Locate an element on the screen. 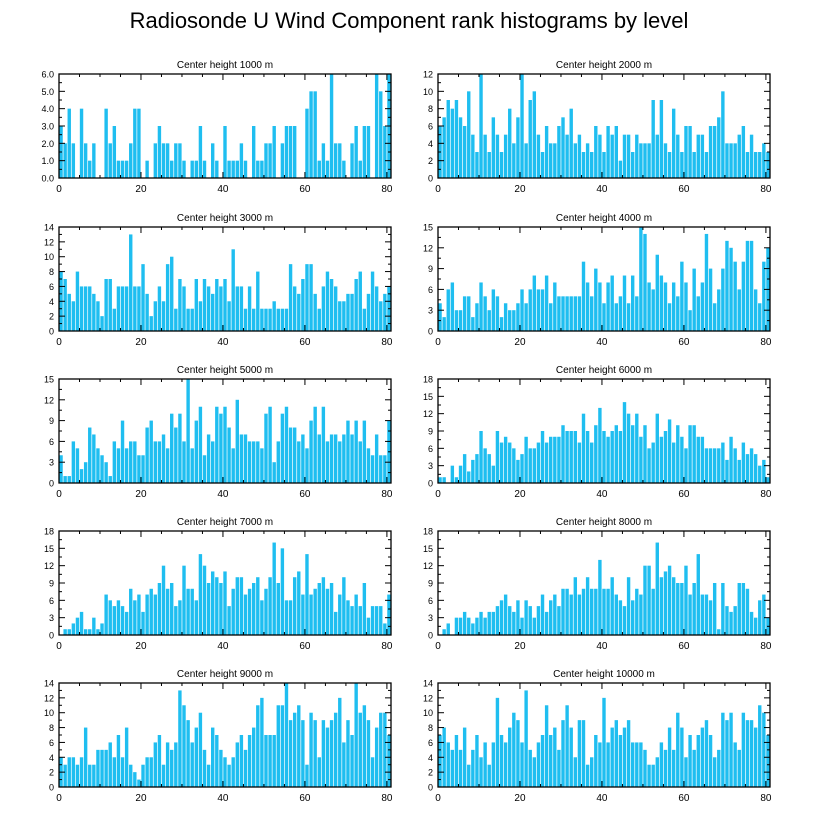 Image resolution: width=818 pixels, height=824 pixels. x-tick-label: 80 is located at coordinates (766, 494).